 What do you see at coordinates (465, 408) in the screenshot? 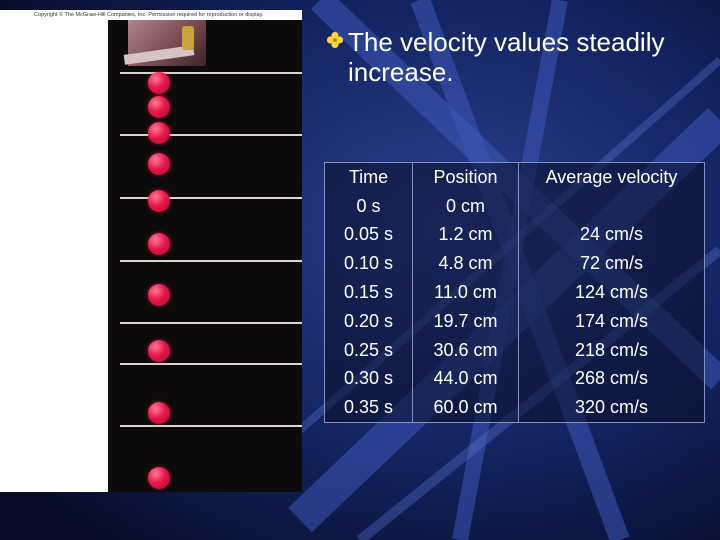
I see `position-cell: 60.0 cm` at bounding box center [465, 408].